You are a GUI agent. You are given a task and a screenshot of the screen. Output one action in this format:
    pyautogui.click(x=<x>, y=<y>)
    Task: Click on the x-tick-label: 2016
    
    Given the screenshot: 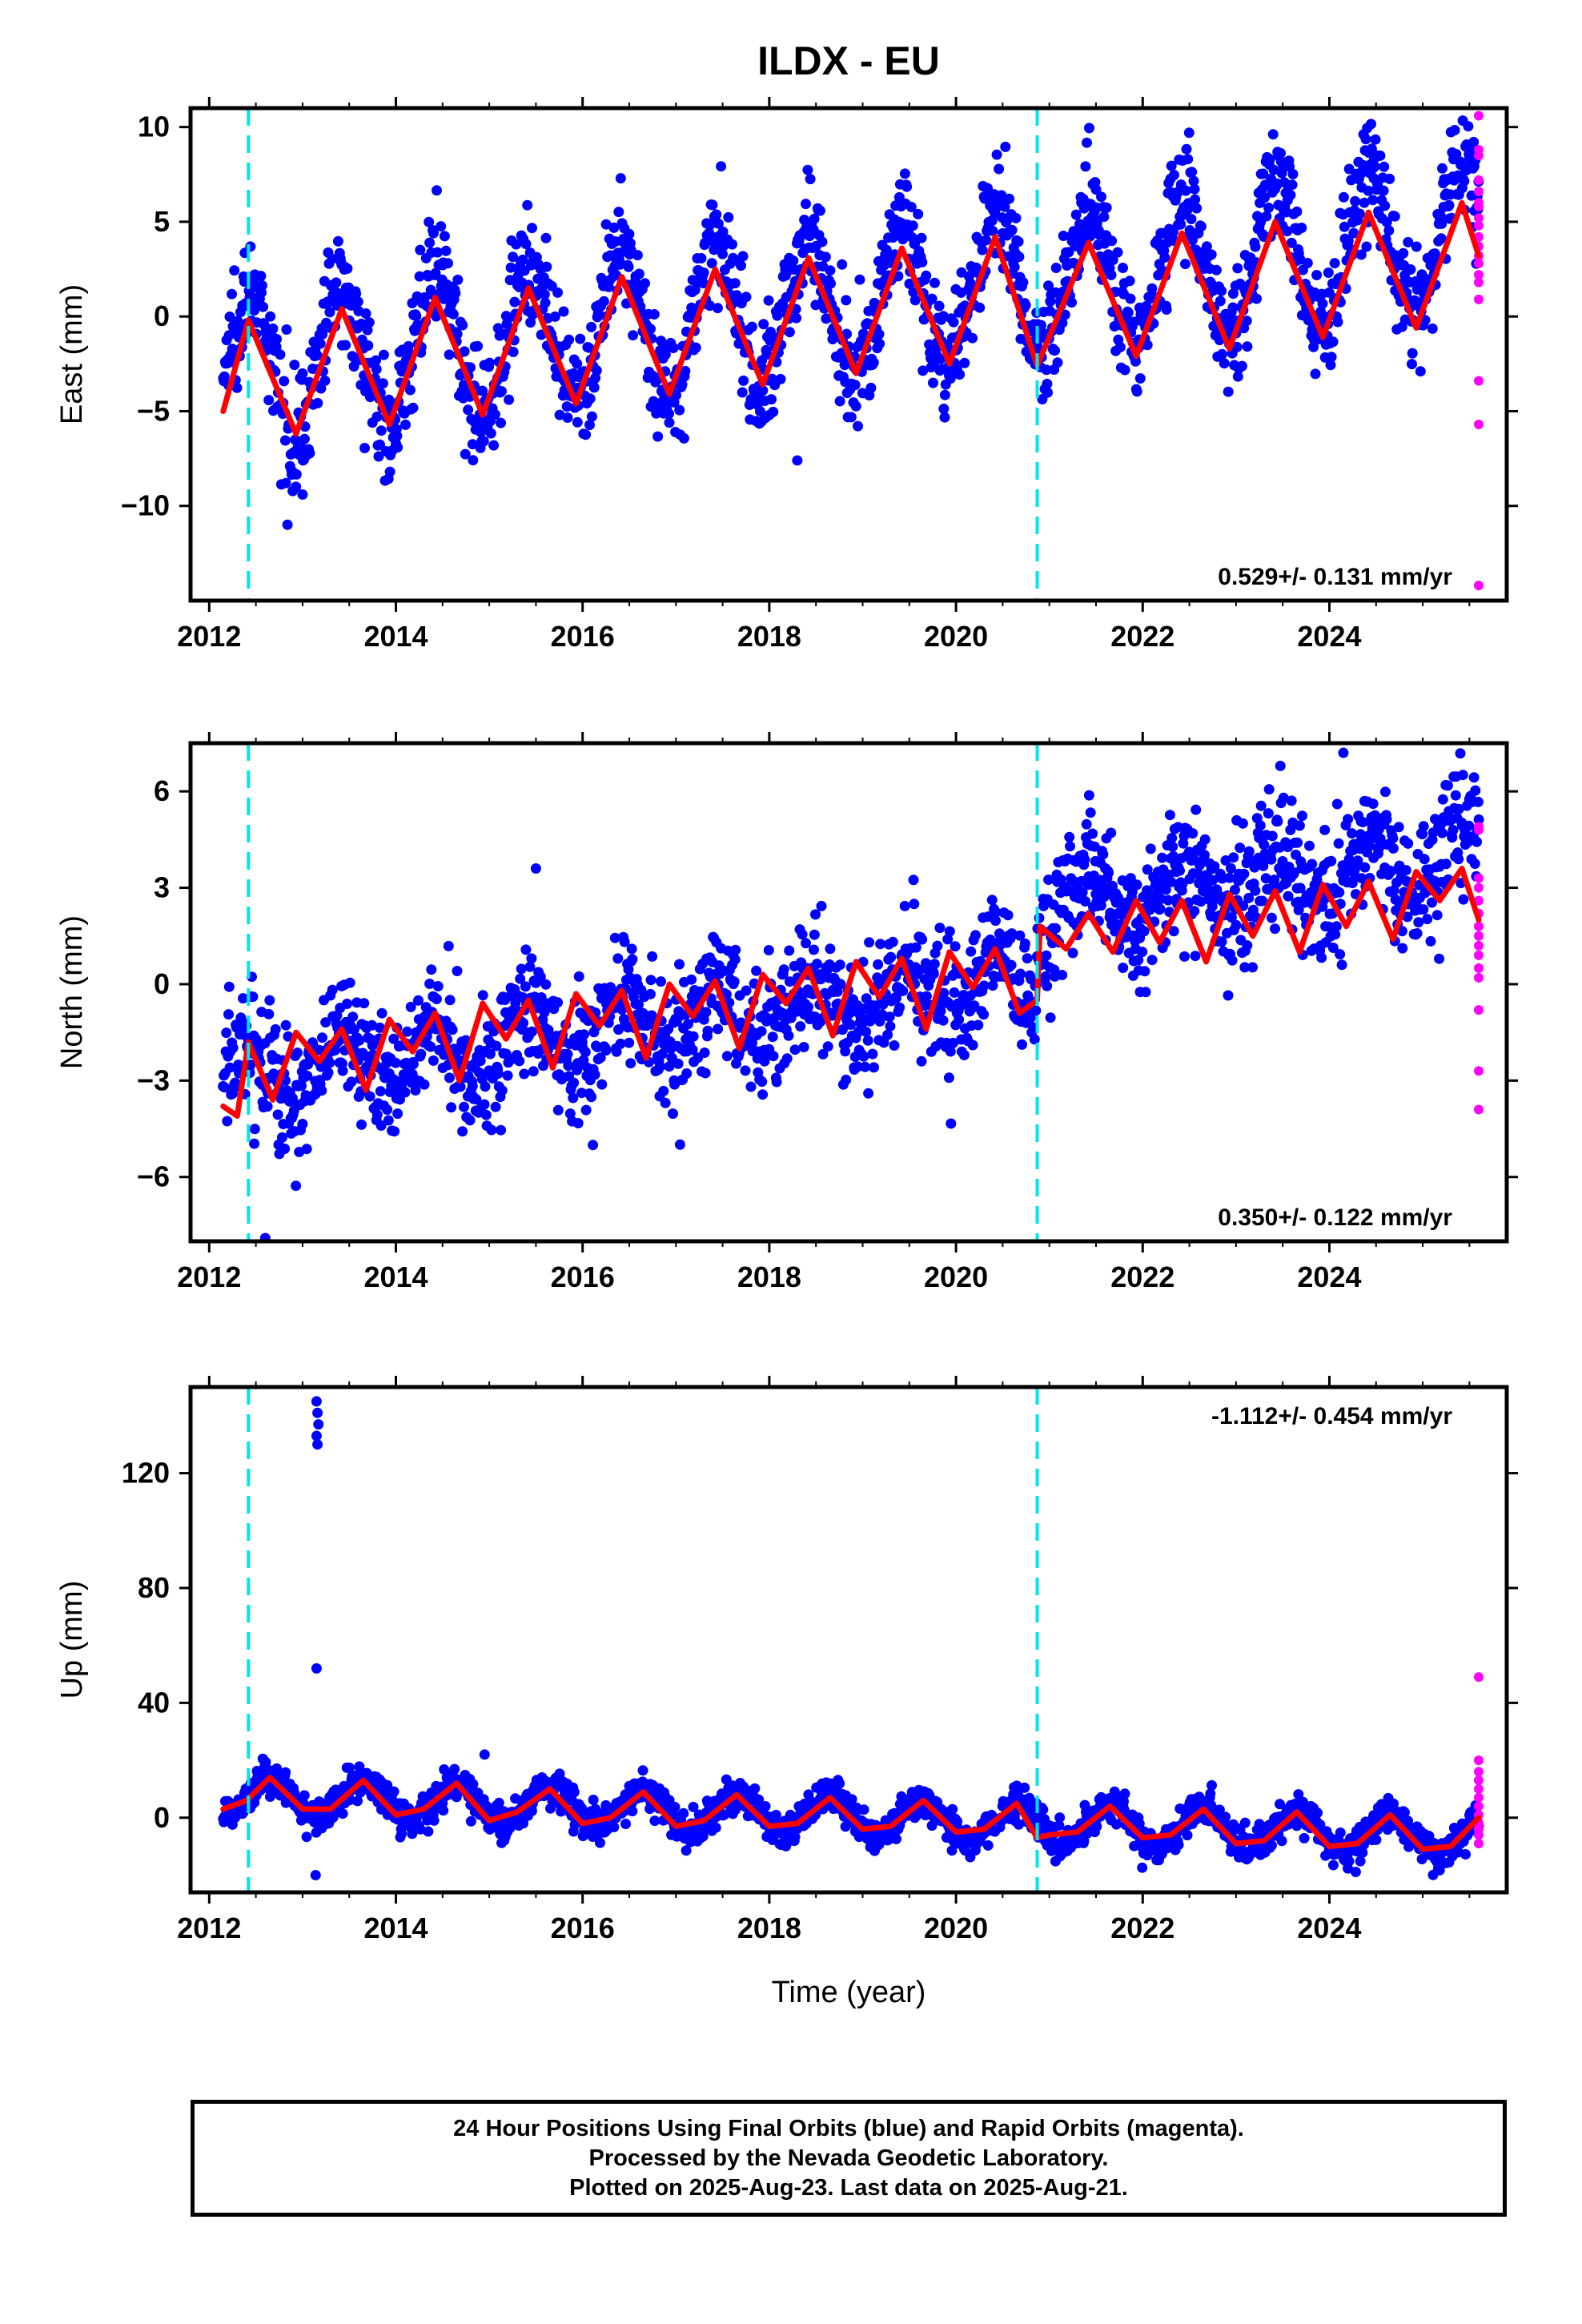 What is the action you would take?
    pyautogui.click(x=583, y=1277)
    